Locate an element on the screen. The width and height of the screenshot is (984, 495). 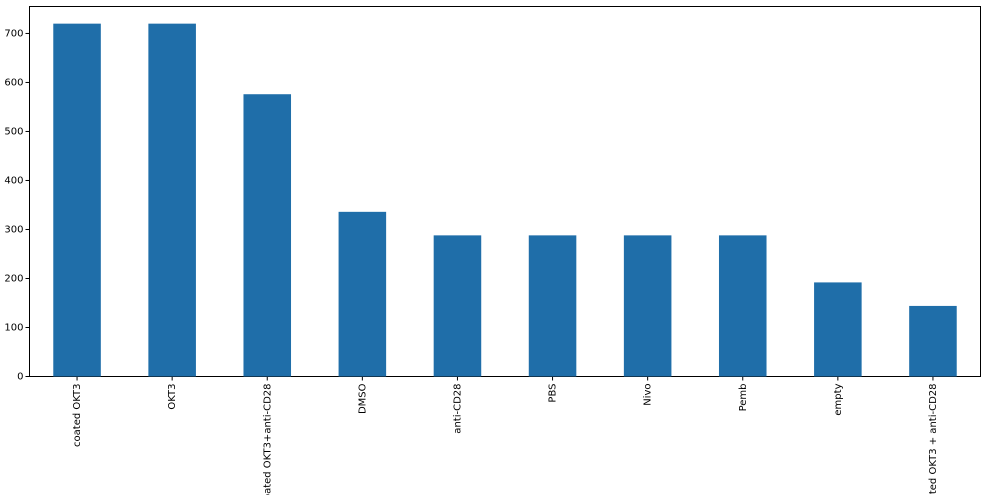
x-tick-label: empty is located at coordinates (838, 399).